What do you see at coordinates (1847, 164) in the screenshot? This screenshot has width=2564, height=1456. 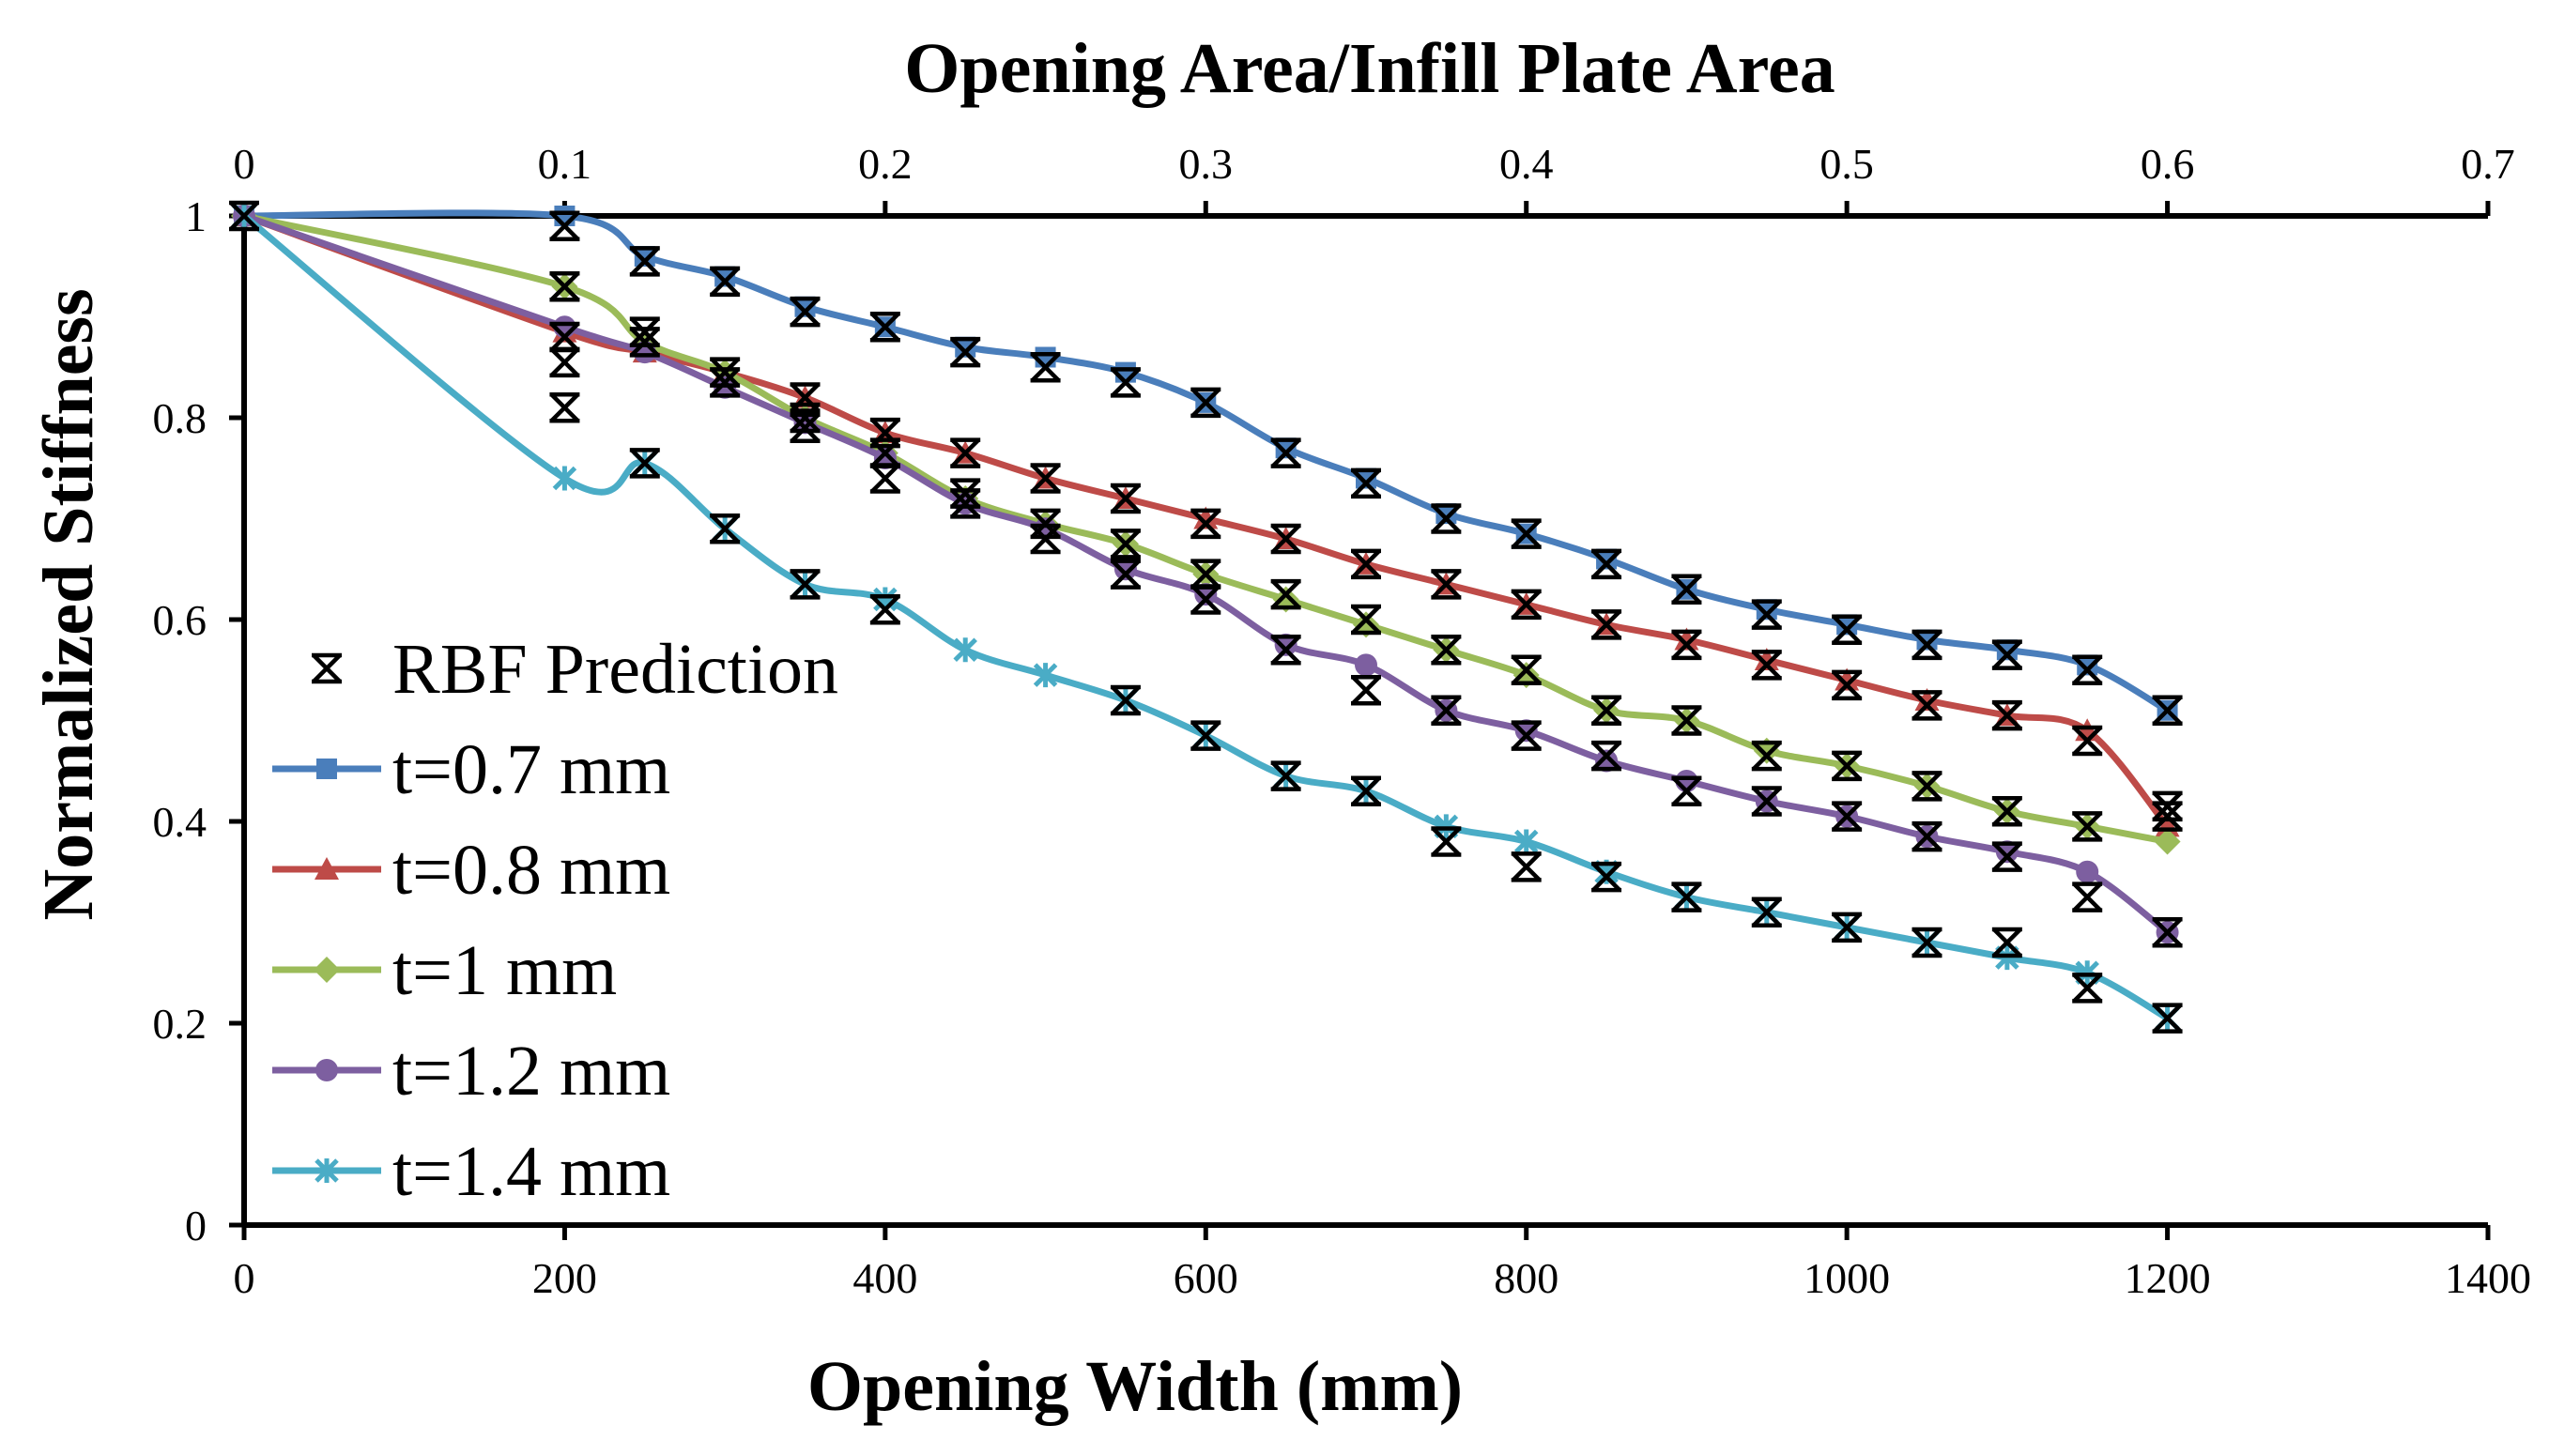 I see `x2-tick-label: 0.5` at bounding box center [1847, 164].